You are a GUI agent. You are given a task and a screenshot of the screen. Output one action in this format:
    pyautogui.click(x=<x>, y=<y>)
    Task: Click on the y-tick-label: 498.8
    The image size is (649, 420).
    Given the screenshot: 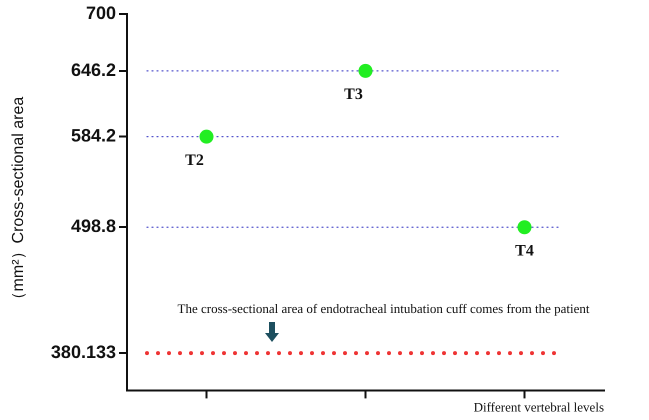 What is the action you would take?
    pyautogui.click(x=93, y=226)
    